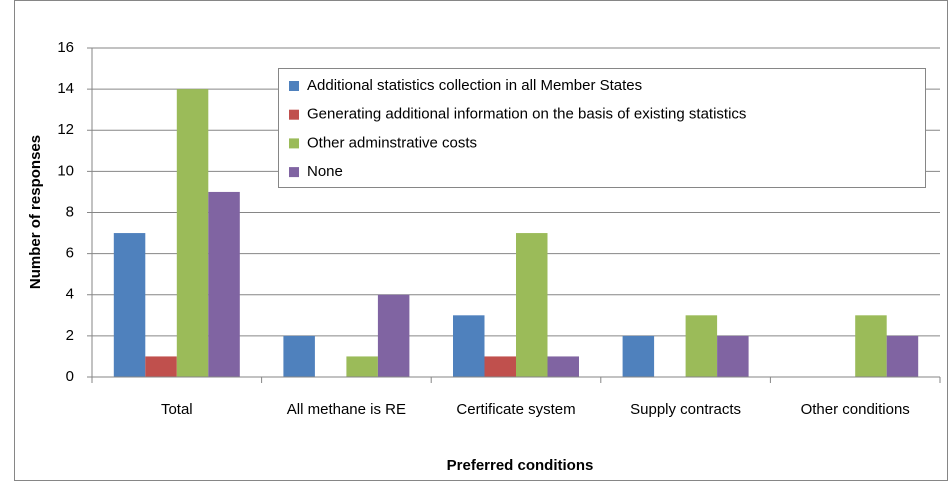  I want to click on y-tick-label: 10, so click(65, 170).